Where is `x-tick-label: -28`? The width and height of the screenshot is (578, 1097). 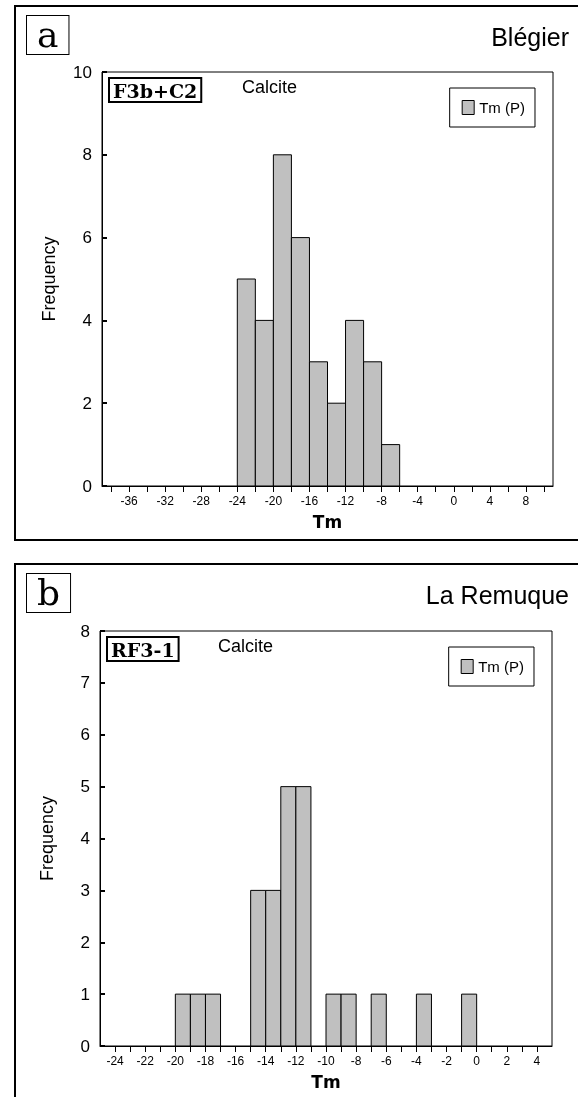 x-tick-label: -28 is located at coordinates (201, 501).